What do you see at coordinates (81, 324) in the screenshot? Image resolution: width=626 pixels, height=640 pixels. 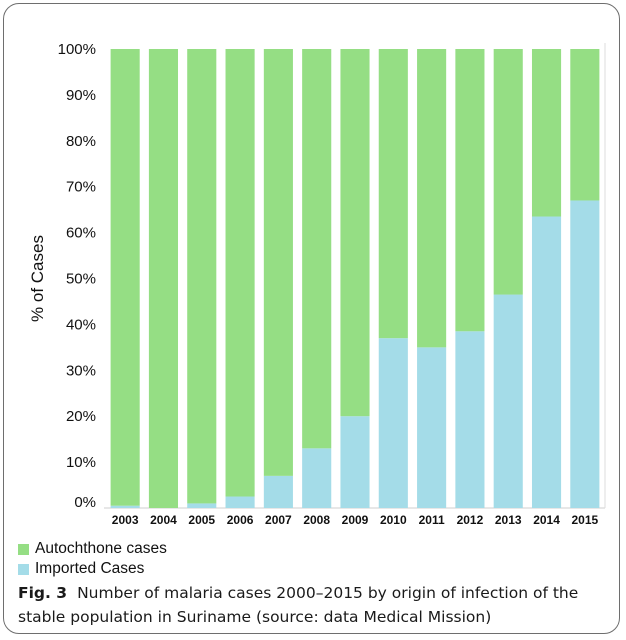 I see `y-tick-label-4: 40%` at bounding box center [81, 324].